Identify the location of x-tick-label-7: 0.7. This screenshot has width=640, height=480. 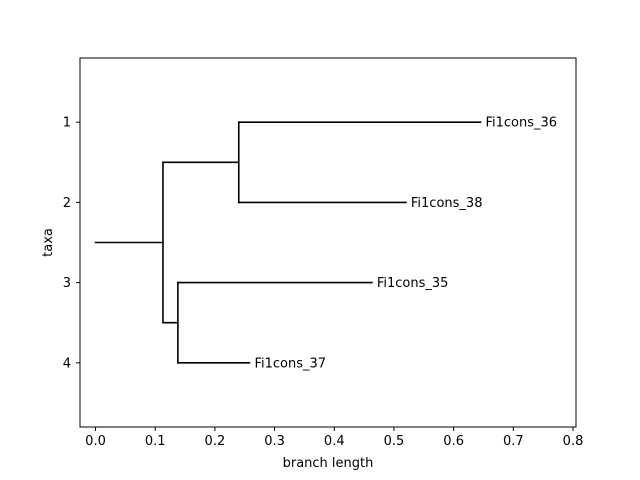
(513, 441).